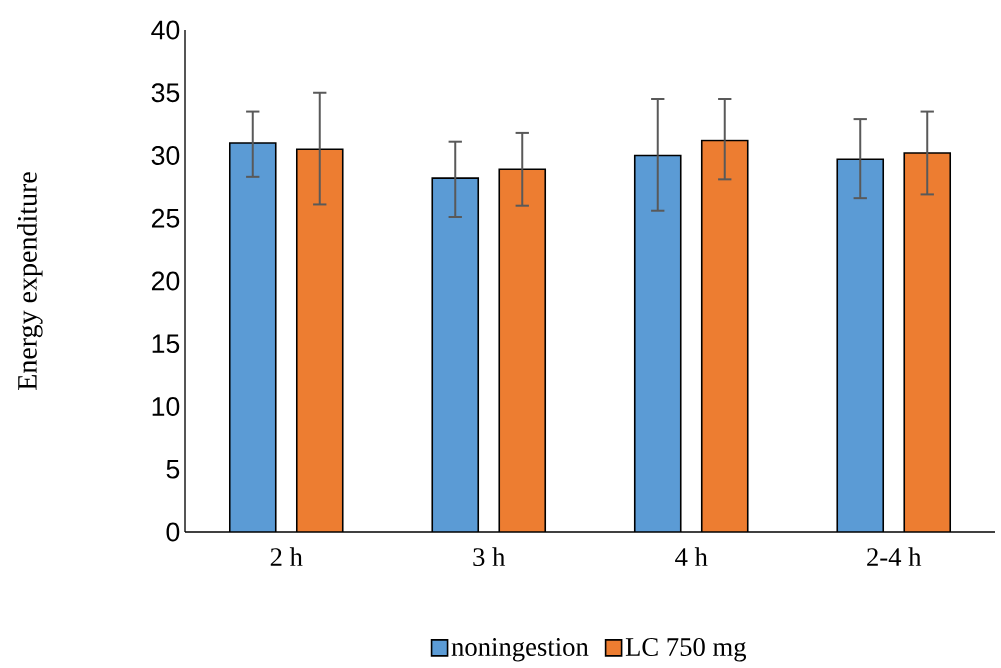  Describe the element at coordinates (165, 30) in the screenshot. I see `y-tick-label: 40` at that location.